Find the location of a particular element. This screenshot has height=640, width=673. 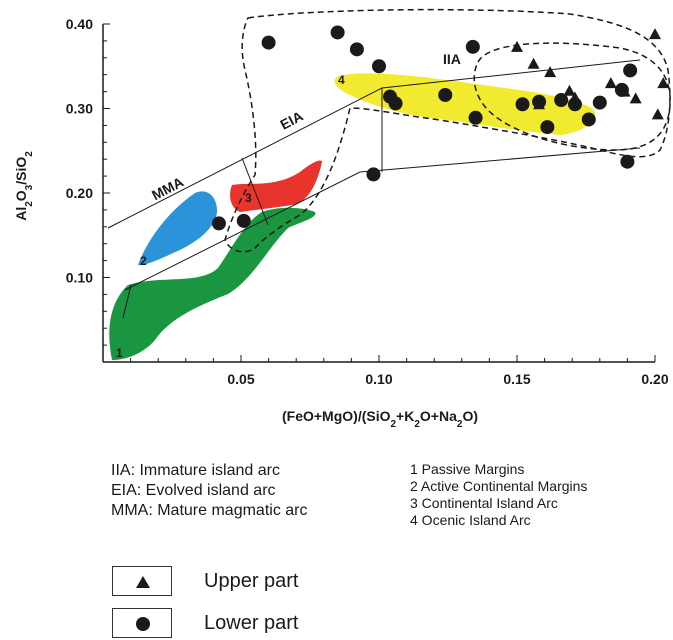

note-region-4: 4 Ocenic Island Arc is located at coordinates (470, 520).